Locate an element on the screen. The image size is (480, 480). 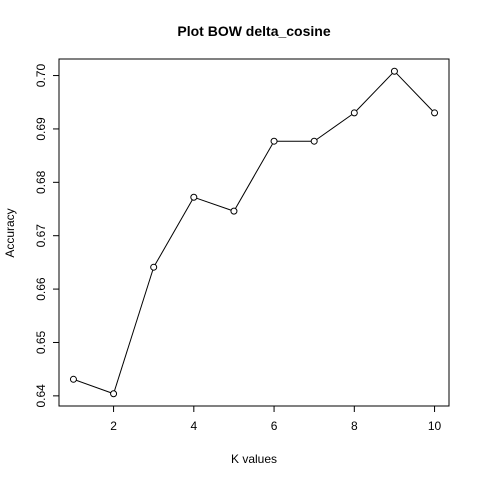
y-axis: 0.64 0.65 0.66 0.67 0.68 0.69 0.70 is located at coordinates (46, 236).